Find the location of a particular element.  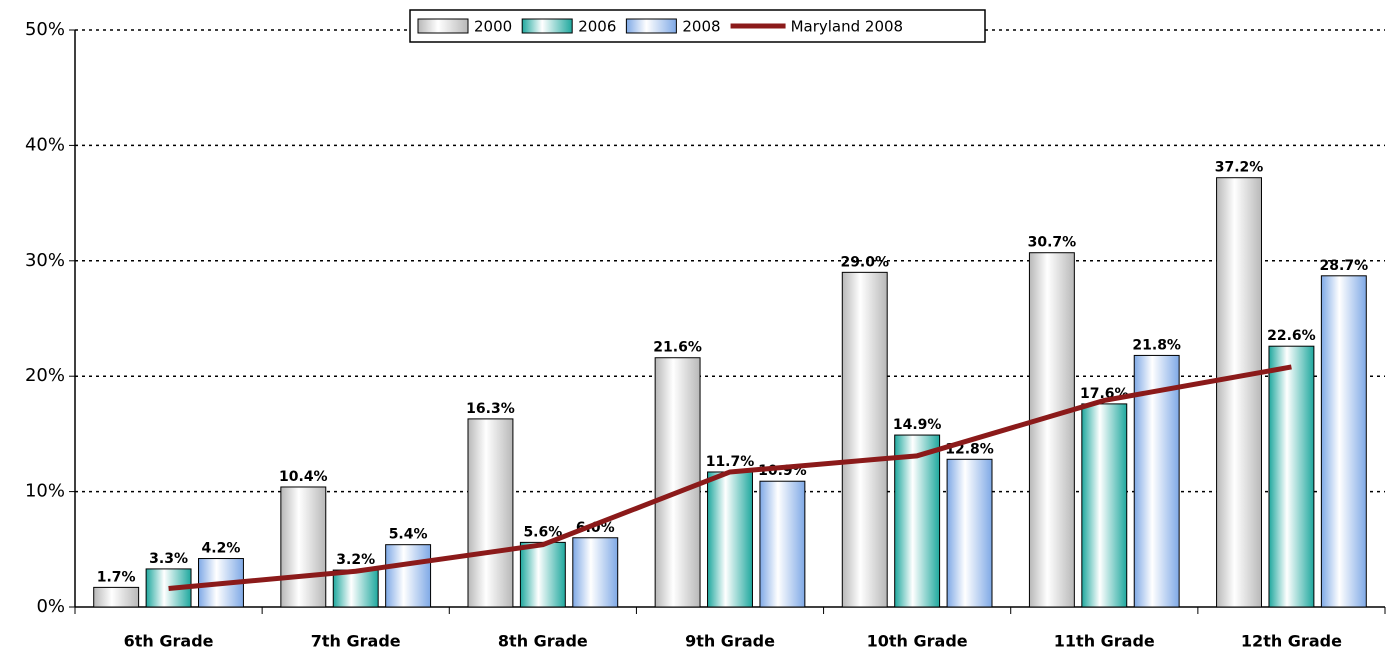

legend-label: Maryland 2008 is located at coordinates (847, 27).